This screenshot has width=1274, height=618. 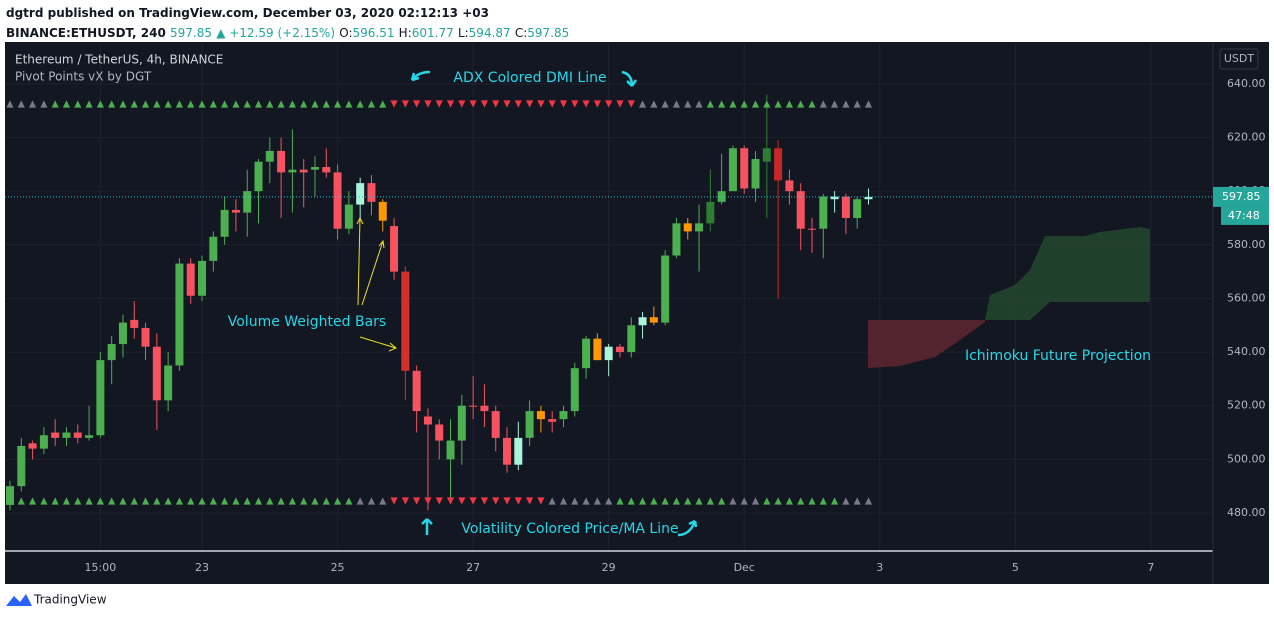 I want to click on x-tick-label: 5, so click(x=1015, y=567).